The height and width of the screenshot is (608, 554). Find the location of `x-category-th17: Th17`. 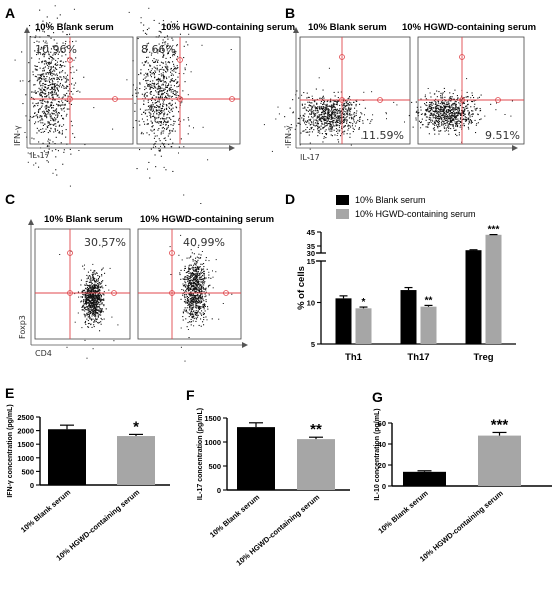

x-category-th17: Th17 is located at coordinates (418, 357).